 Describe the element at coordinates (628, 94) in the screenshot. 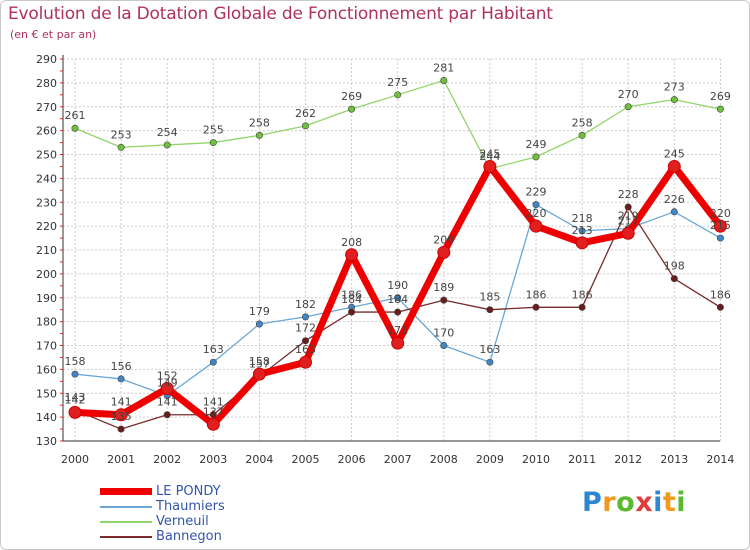

I see `data-label-verneuil: 270` at that location.